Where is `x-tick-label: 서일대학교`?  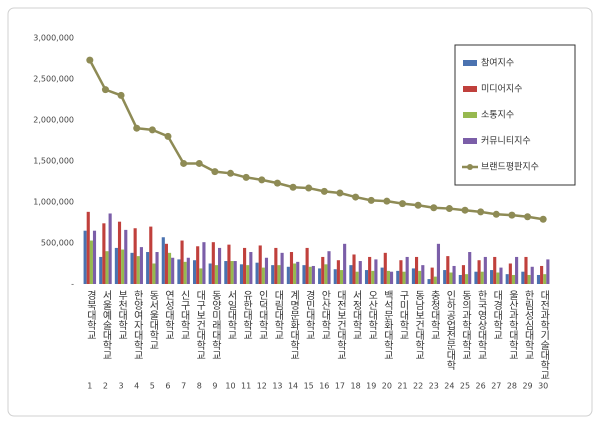
x-tick-label: 서일대학교 is located at coordinates (231, 315).